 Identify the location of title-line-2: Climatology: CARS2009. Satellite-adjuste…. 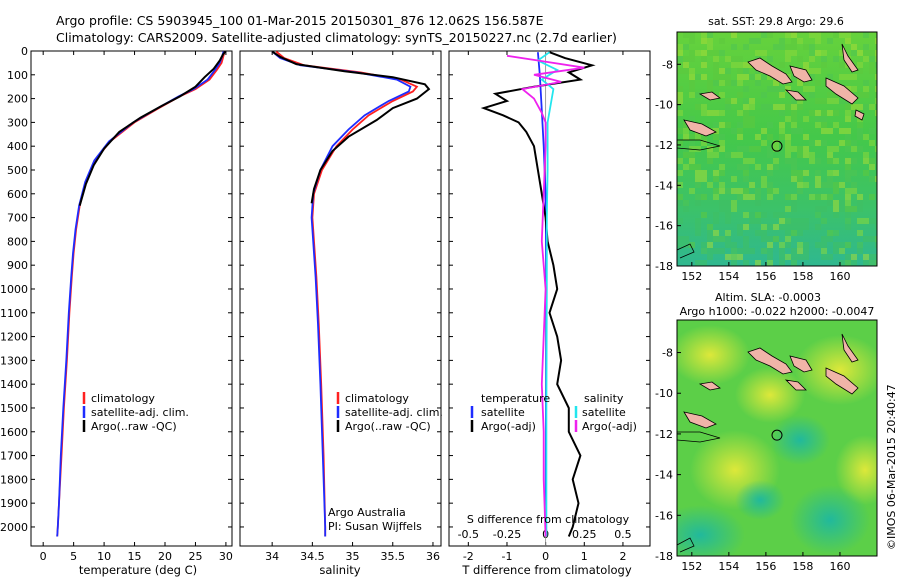
(336, 37).